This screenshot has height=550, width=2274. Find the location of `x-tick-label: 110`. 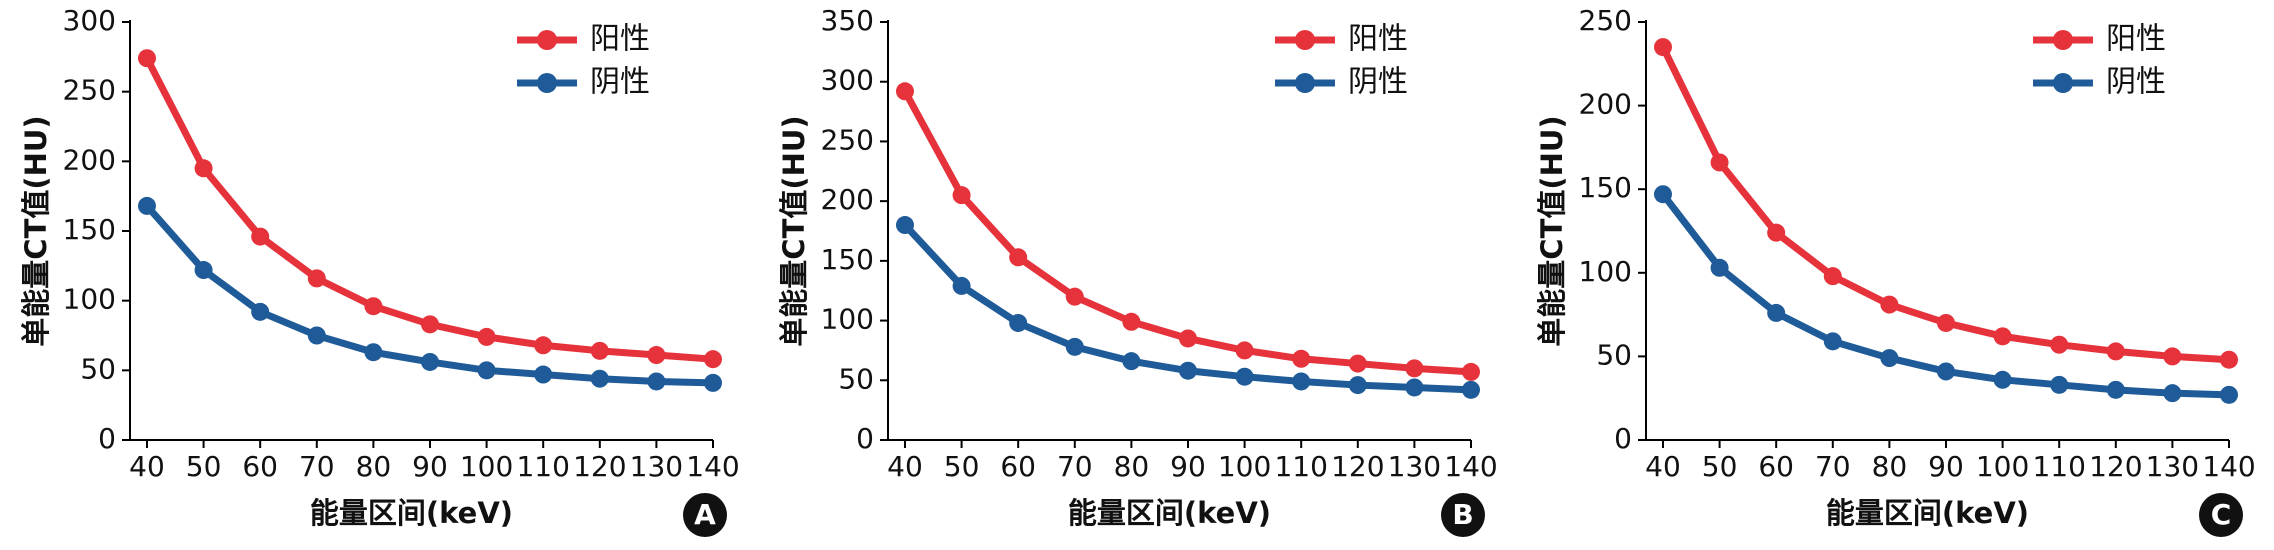

x-tick-label: 110 is located at coordinates (2058, 466).